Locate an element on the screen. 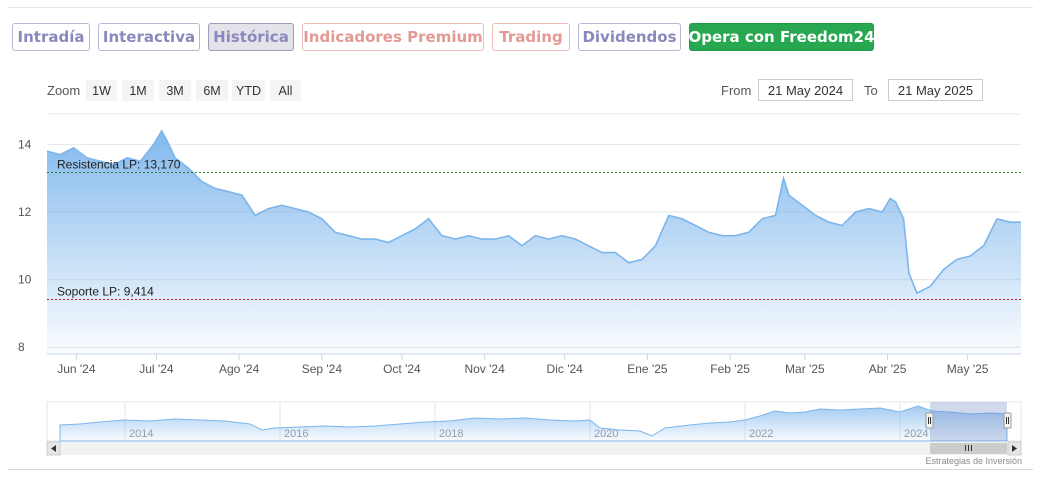 The width and height of the screenshot is (1041, 478). zoom-3m-button: 3M is located at coordinates (175, 90).